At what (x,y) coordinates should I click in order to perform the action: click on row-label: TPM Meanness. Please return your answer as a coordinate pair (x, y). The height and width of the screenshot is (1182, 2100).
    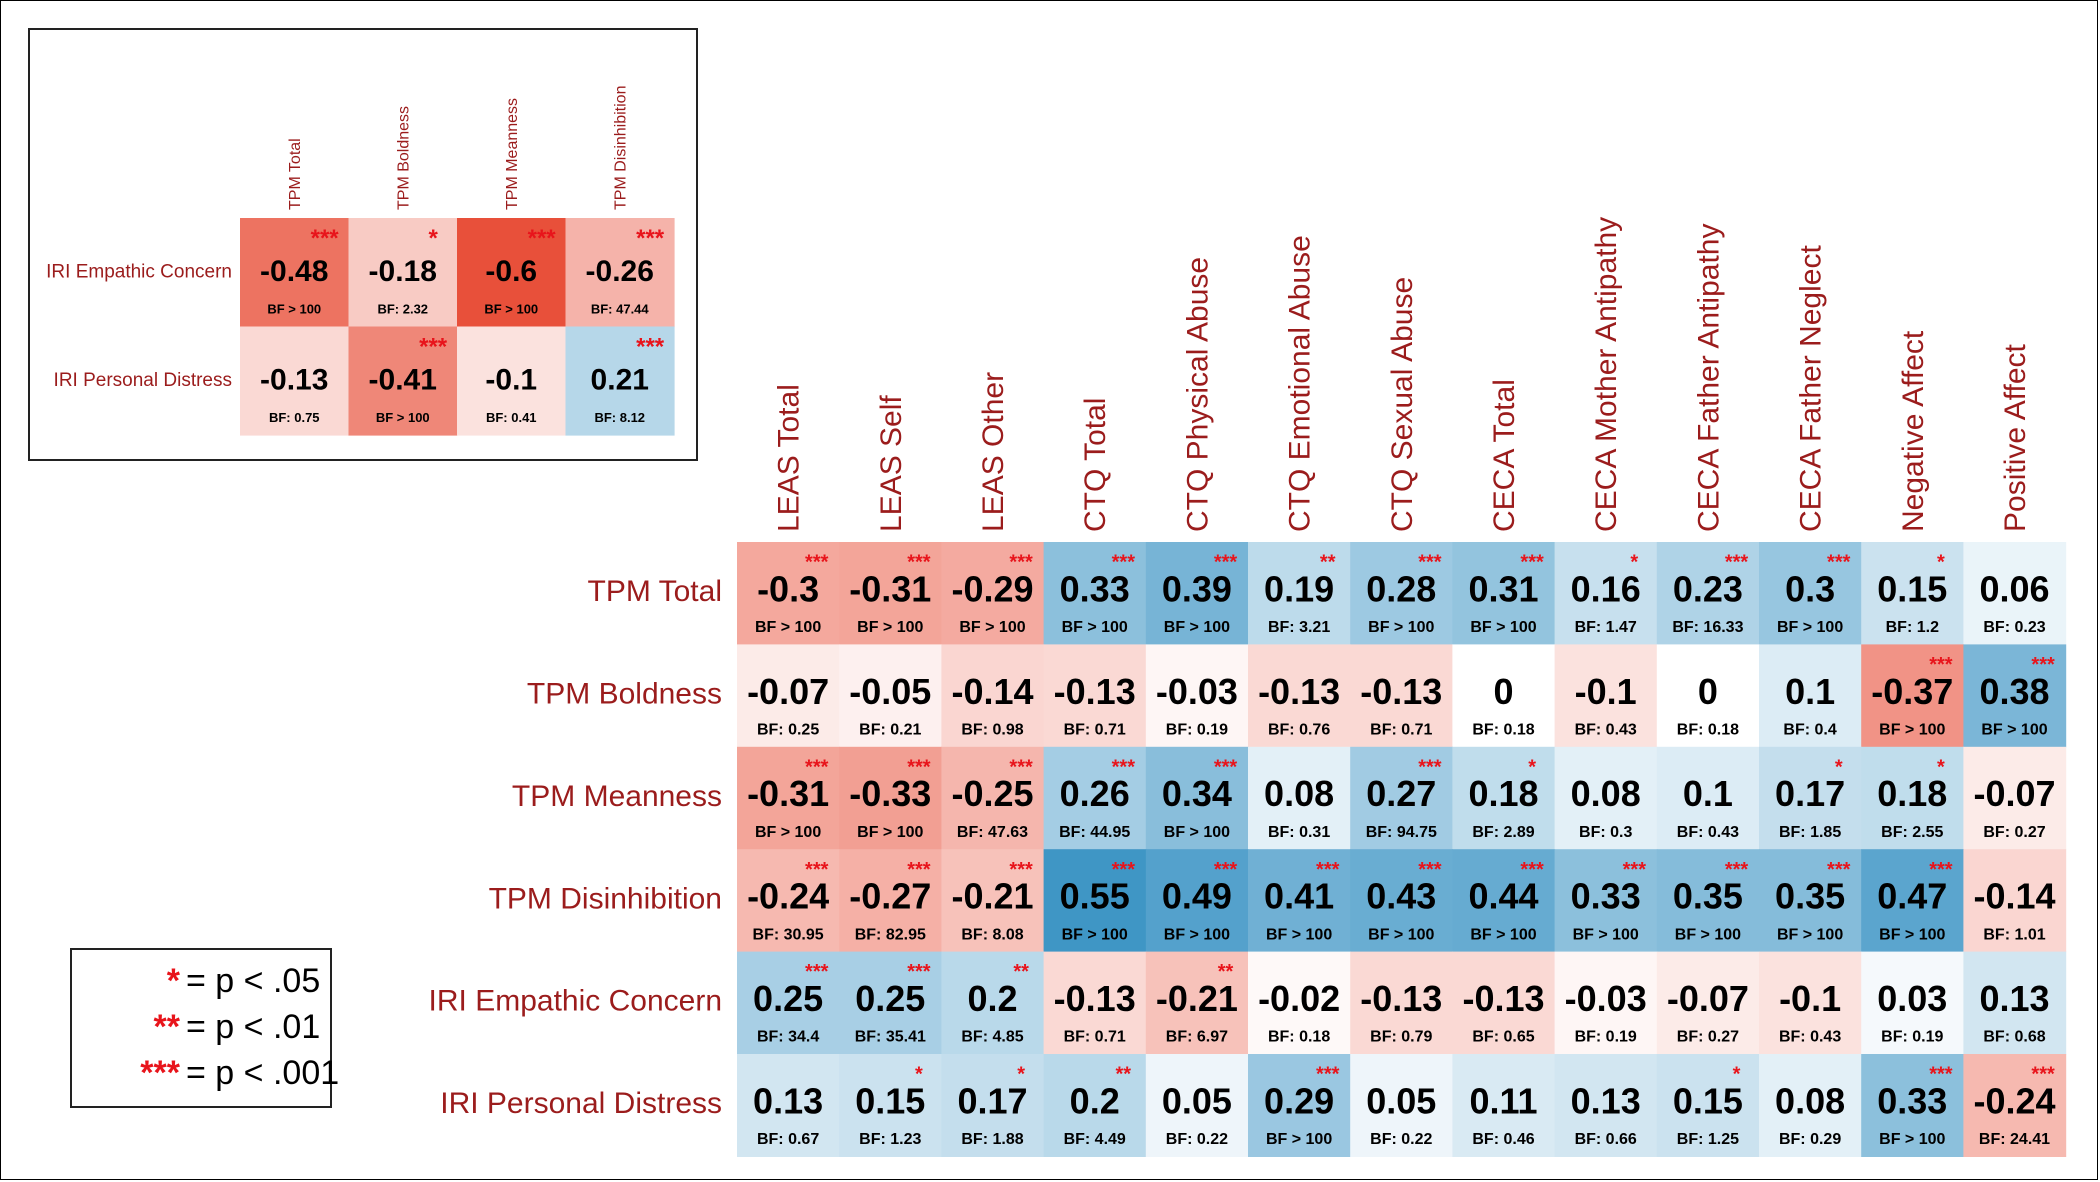
    Looking at the image, I should click on (617, 796).